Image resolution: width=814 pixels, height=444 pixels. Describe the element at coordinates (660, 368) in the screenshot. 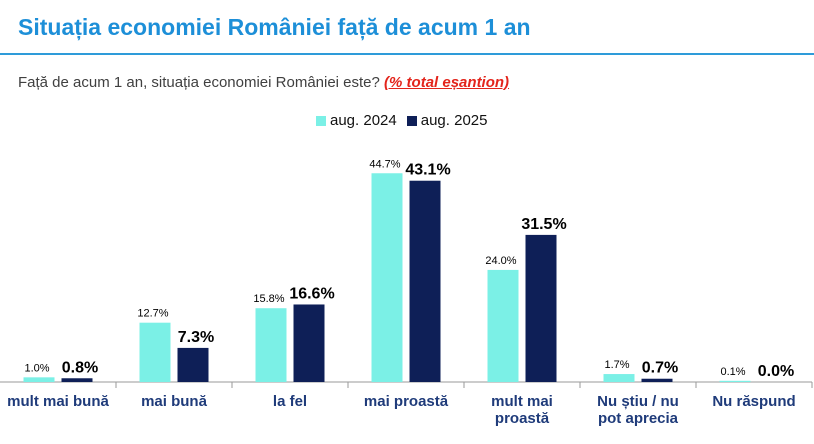

I see `data-label-2025: 0.7%` at that location.